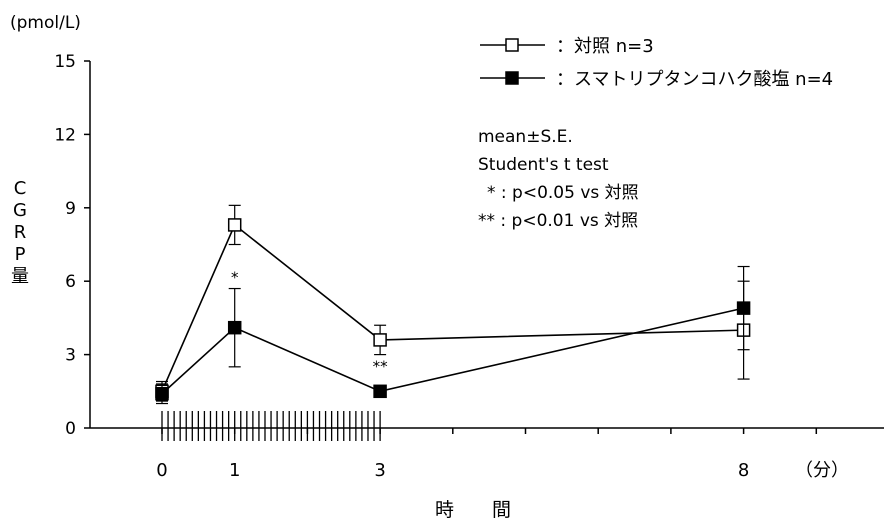 The image size is (888, 525). Describe the element at coordinates (45, 23) in the screenshot. I see `y-unit-label: (pmol/L)` at that location.